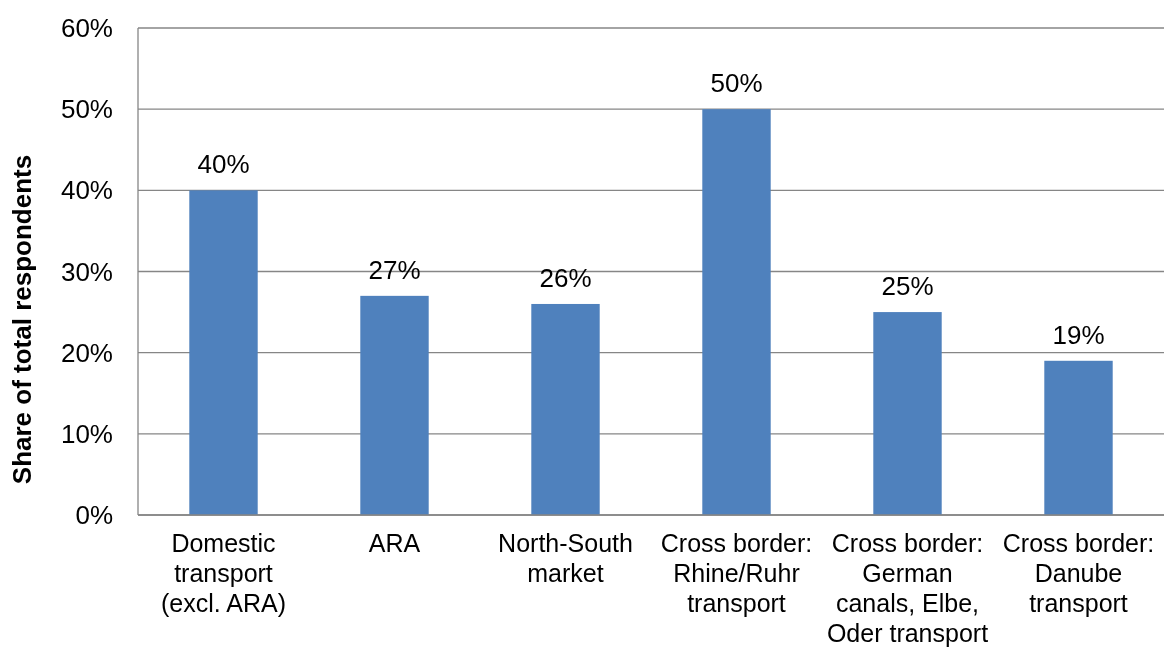 The height and width of the screenshot is (650, 1166). I want to click on x-tick-label: Cross border: German canals, Elbe, Oder transport, so click(907, 588).